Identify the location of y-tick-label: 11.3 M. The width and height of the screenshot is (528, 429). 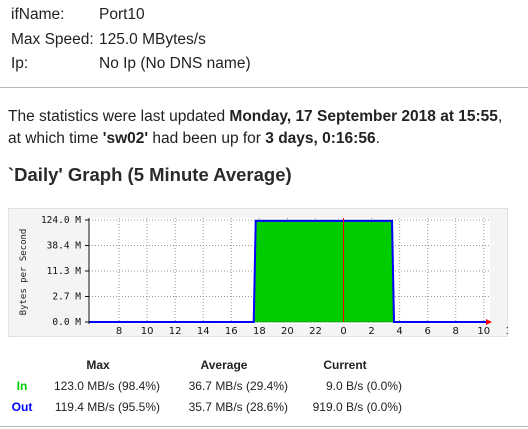
(64, 271).